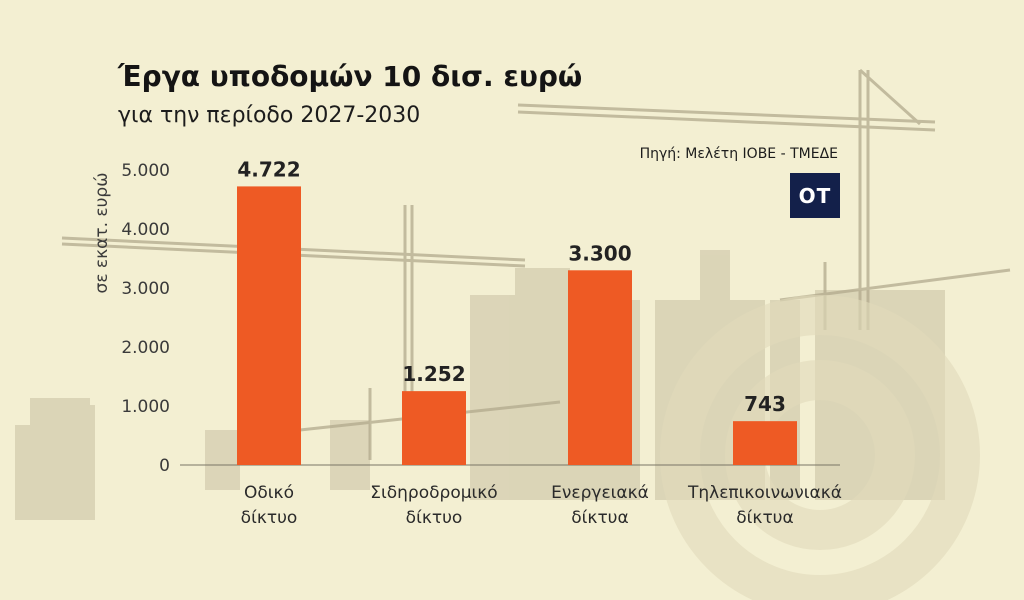 This screenshot has width=1024, height=600. I want to click on y-tick-label: 5.000, so click(145, 171).